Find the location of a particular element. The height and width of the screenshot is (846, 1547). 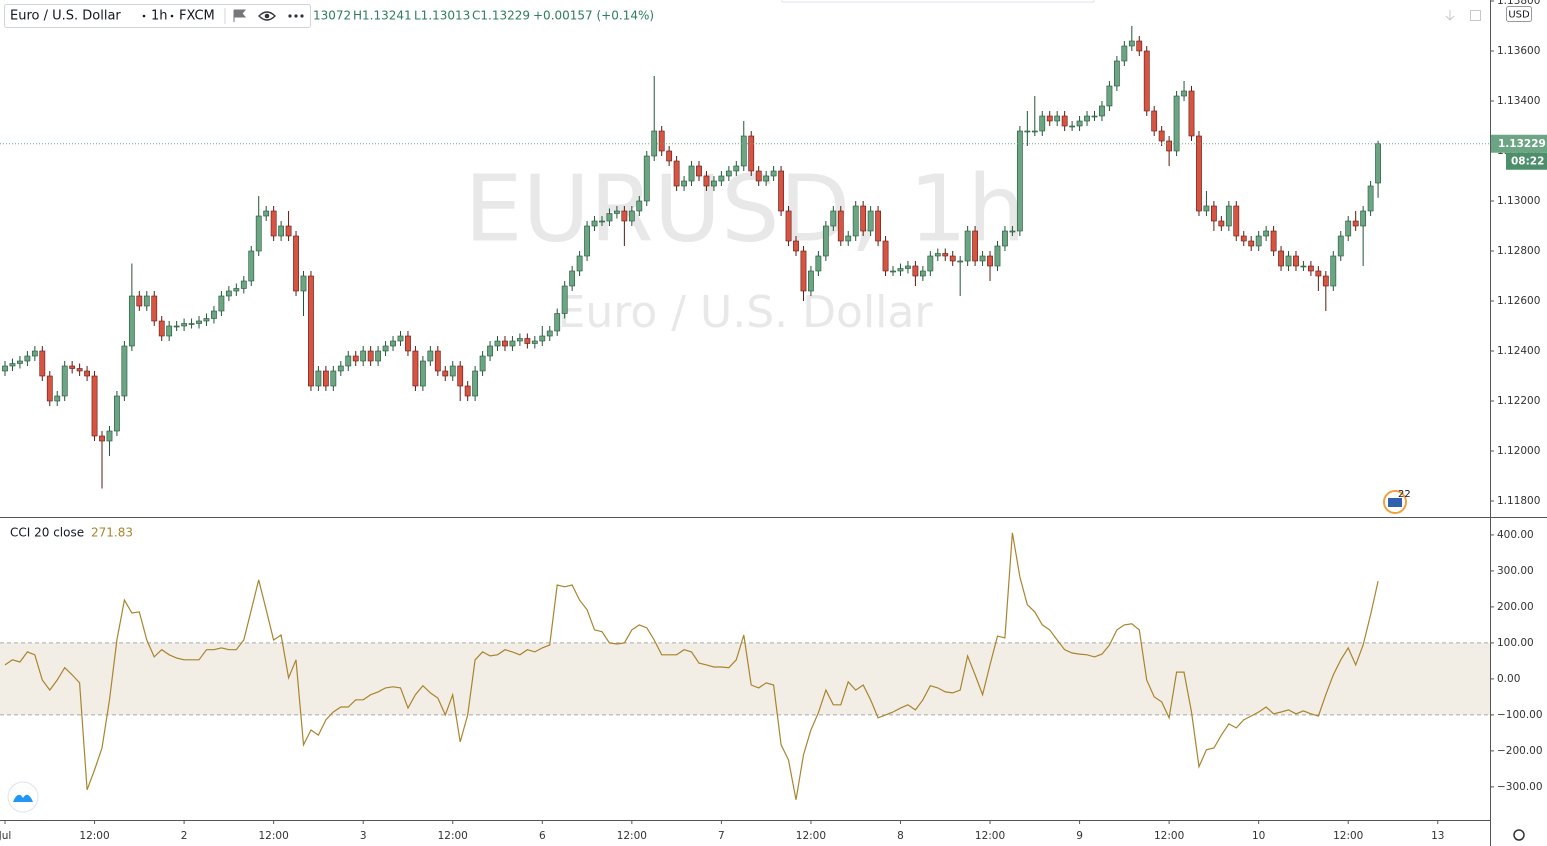

scroll-button is located at coordinates (1450, 15).